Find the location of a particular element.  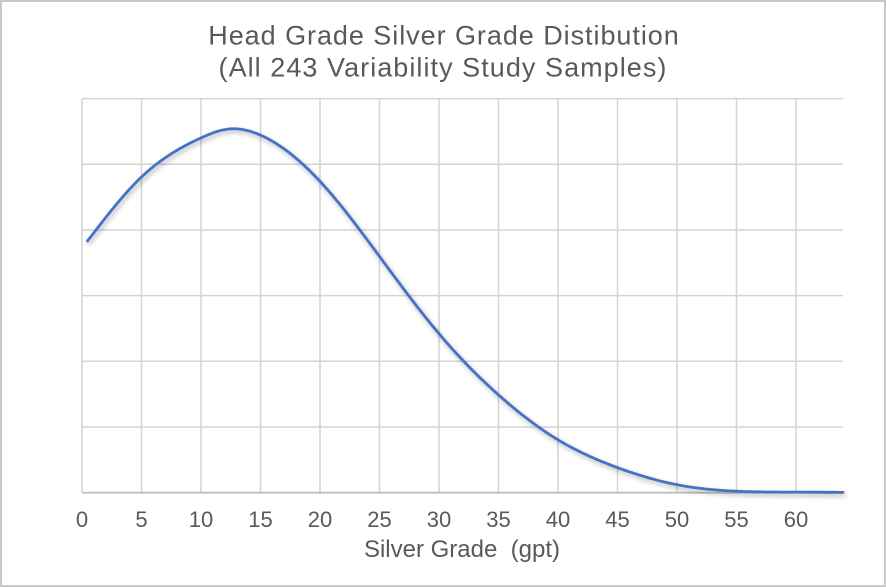

svg-text: Silver Grade (gpt) is located at coordinates (462, 549).